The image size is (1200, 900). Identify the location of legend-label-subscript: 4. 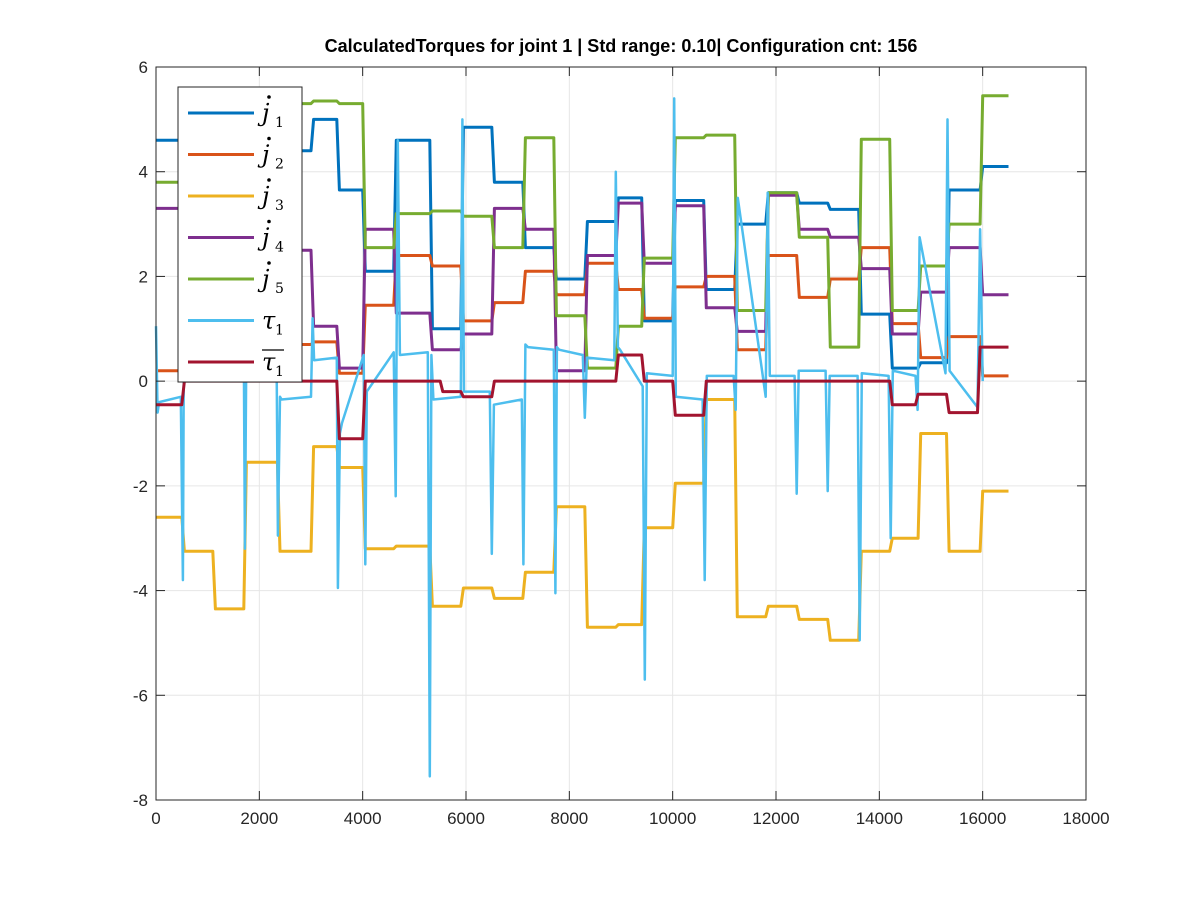
(279, 248).